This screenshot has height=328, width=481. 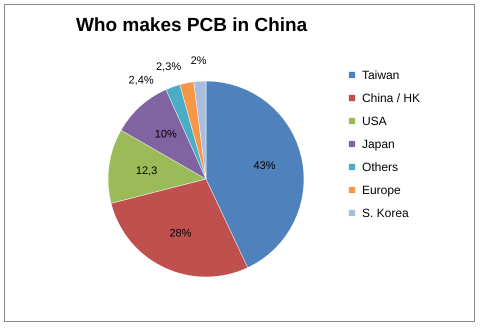 What do you see at coordinates (265, 166) in the screenshot?
I see `data-label: 43%` at bounding box center [265, 166].